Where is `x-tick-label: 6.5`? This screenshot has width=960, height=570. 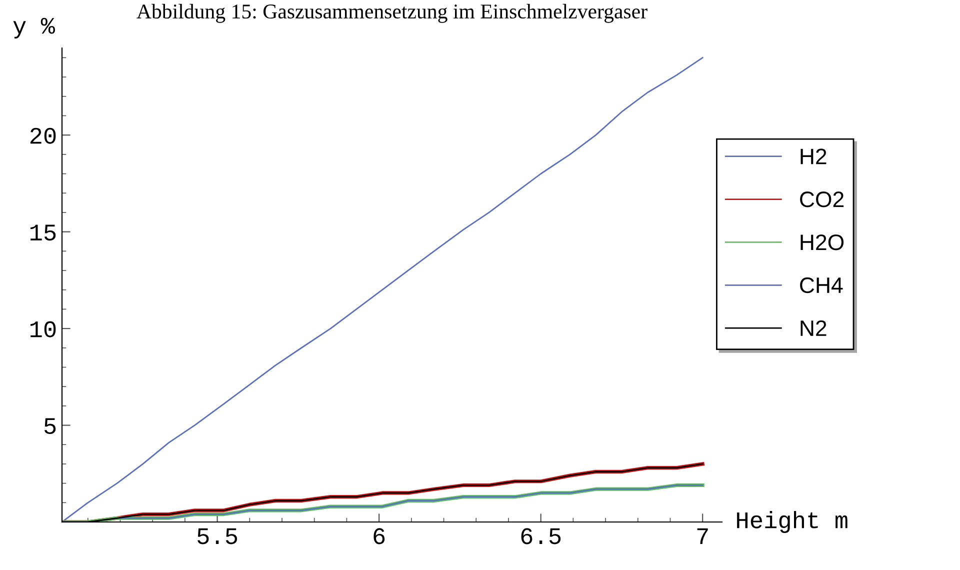
x-tick-label: 6.5 is located at coordinates (541, 536).